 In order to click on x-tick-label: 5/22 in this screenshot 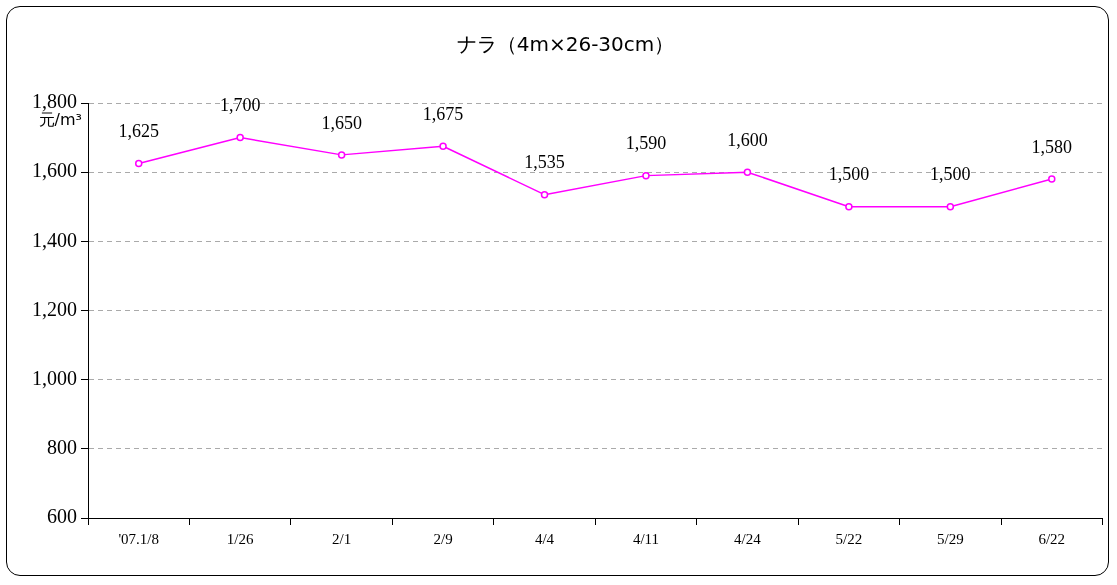, I will do `click(849, 538)`.